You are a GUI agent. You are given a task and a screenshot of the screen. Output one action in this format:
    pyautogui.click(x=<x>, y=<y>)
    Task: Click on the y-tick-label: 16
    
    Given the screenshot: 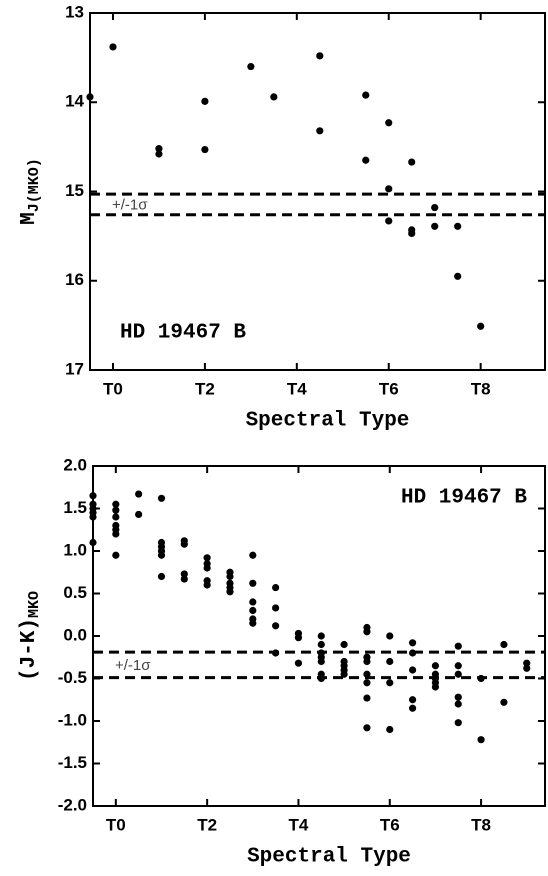 What is the action you would take?
    pyautogui.click(x=74, y=279)
    